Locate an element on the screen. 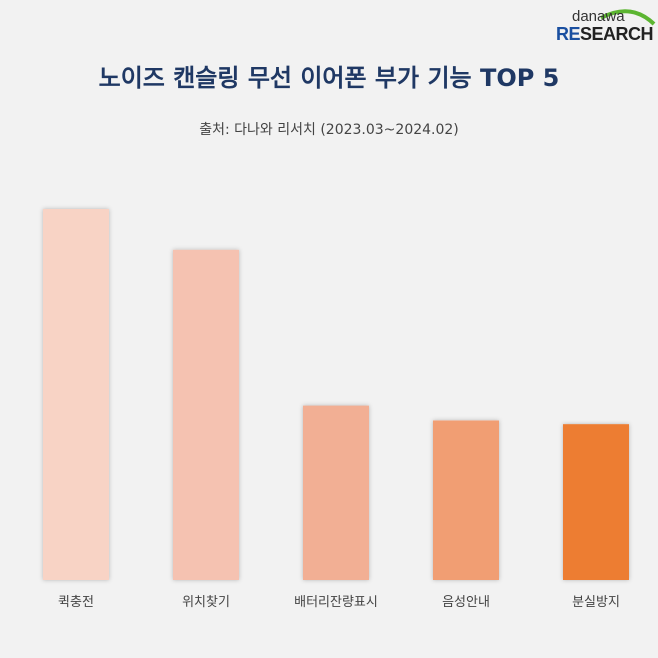 Image resolution: width=658 pixels, height=658 pixels. x-tick-label: 위치찾기 is located at coordinates (206, 602).